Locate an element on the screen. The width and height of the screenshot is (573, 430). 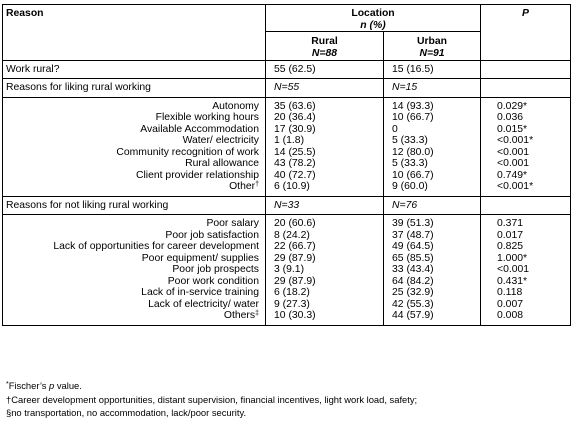
subheader-row: Rural N=88 Urban N=91 is located at coordinates (287, 45).